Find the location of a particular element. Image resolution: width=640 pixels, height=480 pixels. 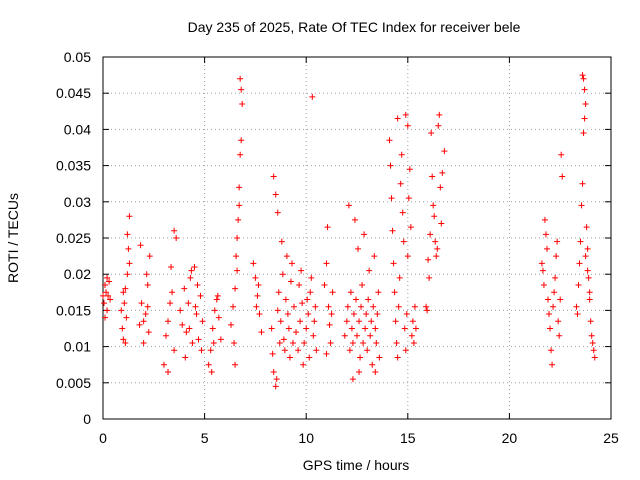

y-tick-label: 0.05 is located at coordinates (77, 57).